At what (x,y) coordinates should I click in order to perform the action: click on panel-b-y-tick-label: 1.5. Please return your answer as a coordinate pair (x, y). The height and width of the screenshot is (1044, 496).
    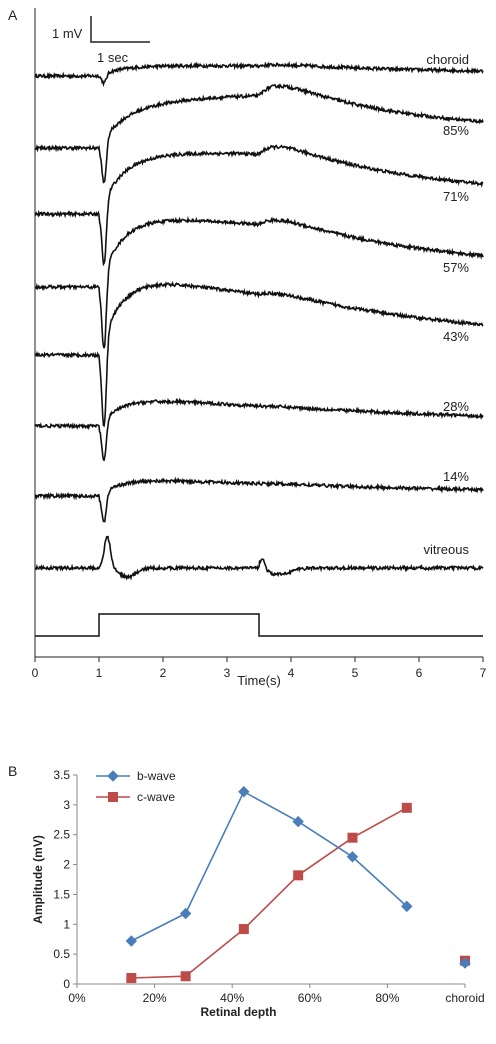
    Looking at the image, I should click on (61, 894).